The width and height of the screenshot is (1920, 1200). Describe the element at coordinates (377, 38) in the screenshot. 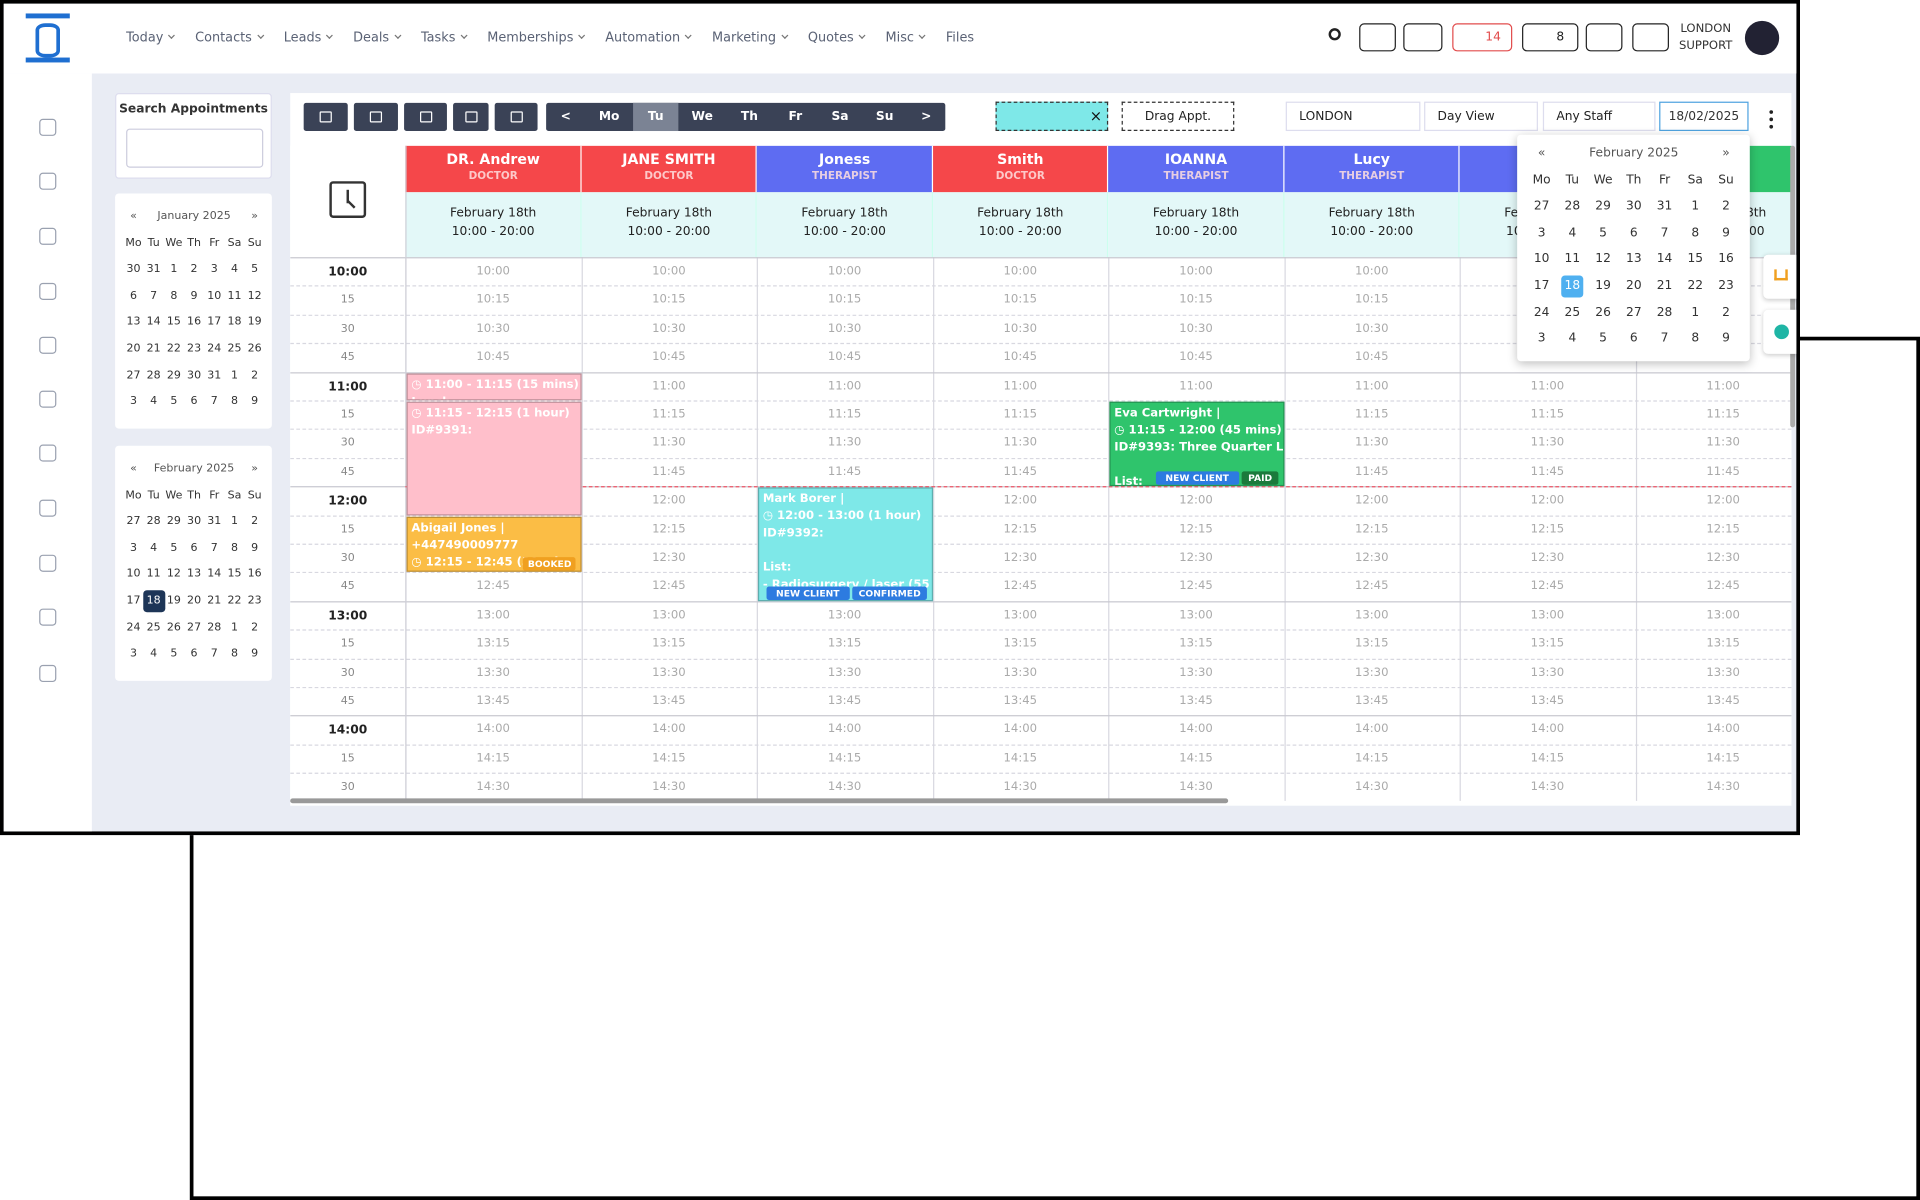

I see `menu-item: Deals` at that location.